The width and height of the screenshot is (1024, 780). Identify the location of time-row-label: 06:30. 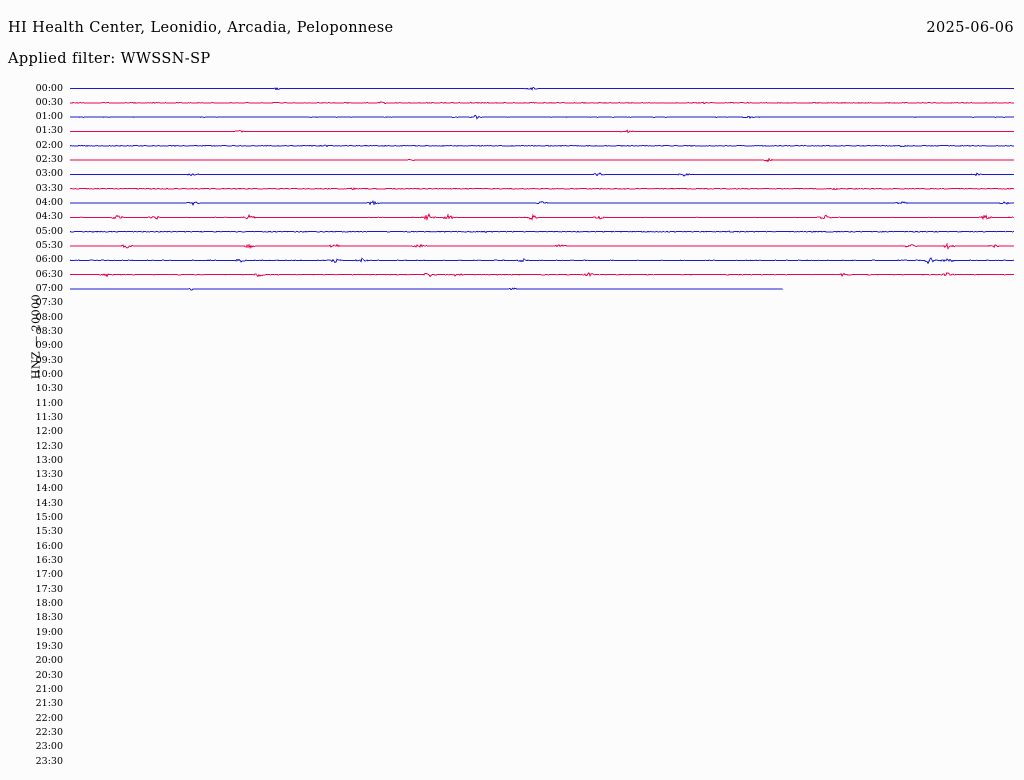
(49, 274).